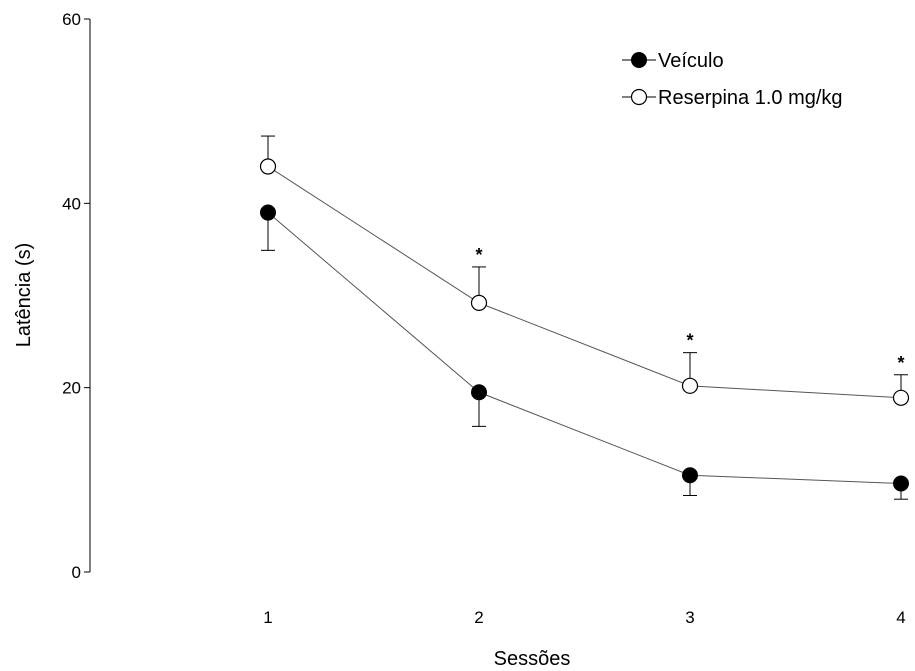 The width and height of the screenshot is (915, 671). I want to click on legend-item-reserpine: Reserpina 1.0 mg/kg, so click(732, 98).